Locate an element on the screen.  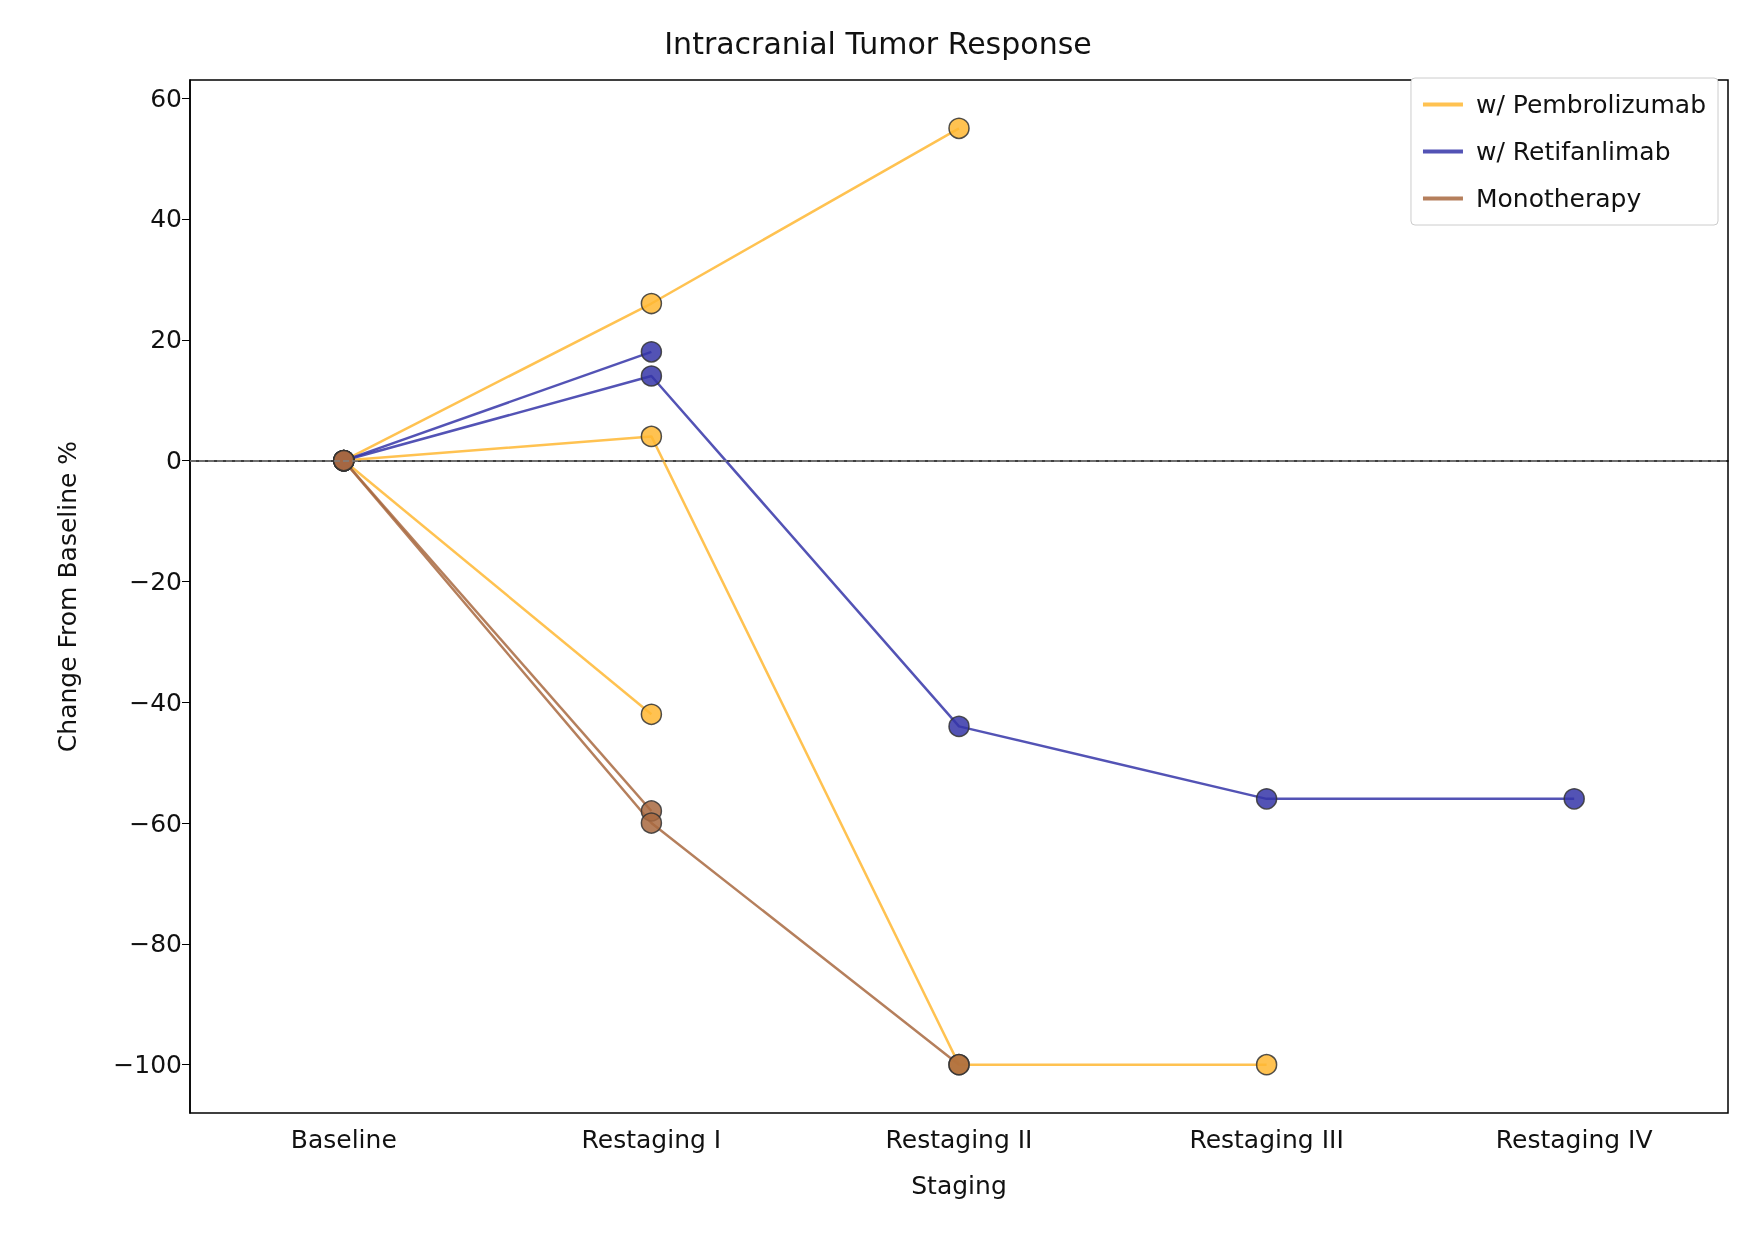
y-tick-label: 40 is located at coordinates (166, 219).